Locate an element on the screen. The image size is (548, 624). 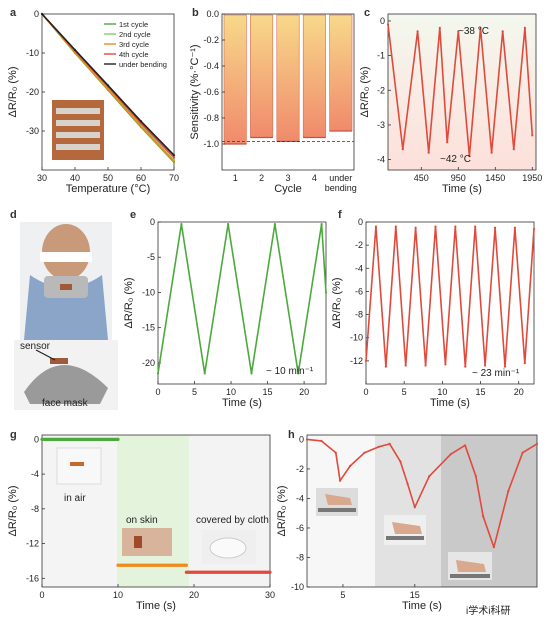
x-tick-label-f-2: 10 is located at coordinates (442, 392).